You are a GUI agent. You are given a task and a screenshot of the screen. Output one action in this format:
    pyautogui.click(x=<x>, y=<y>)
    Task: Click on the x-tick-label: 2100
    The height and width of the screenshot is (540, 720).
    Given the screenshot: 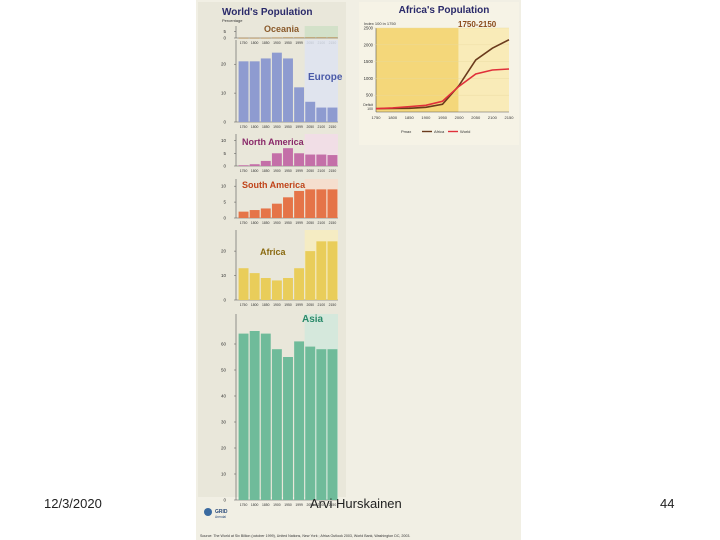 What is the action you would take?
    pyautogui.click(x=322, y=505)
    